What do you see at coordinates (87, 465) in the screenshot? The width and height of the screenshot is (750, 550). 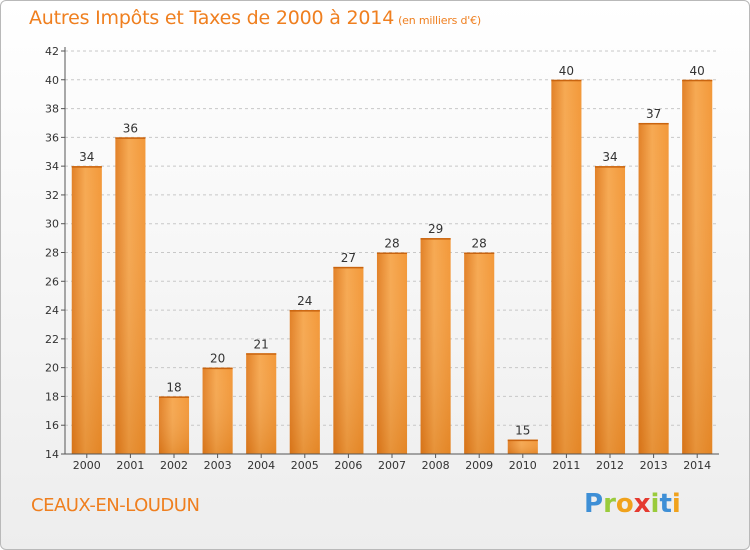 I see `x-tick-label: 2000` at bounding box center [87, 465].